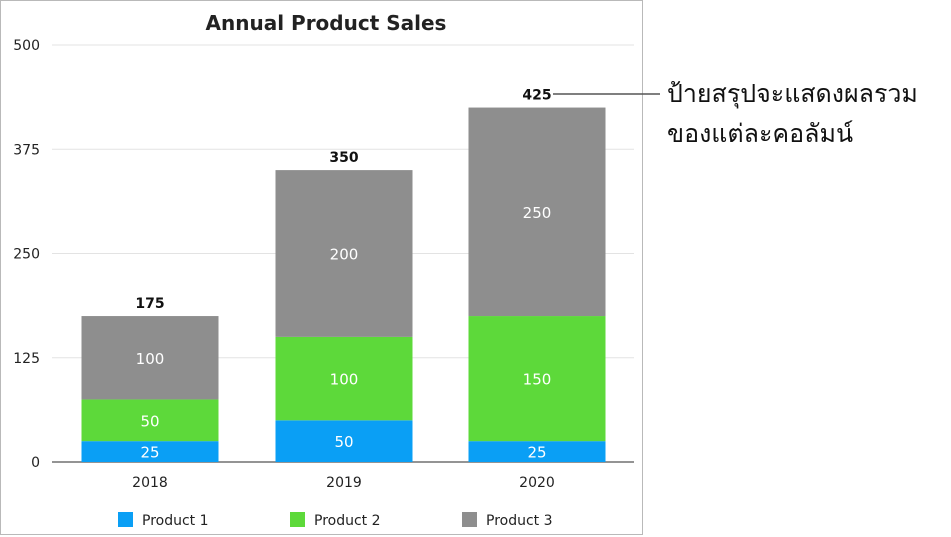  Describe the element at coordinates (35, 463) in the screenshot. I see `y-tick-label: 0` at that location.